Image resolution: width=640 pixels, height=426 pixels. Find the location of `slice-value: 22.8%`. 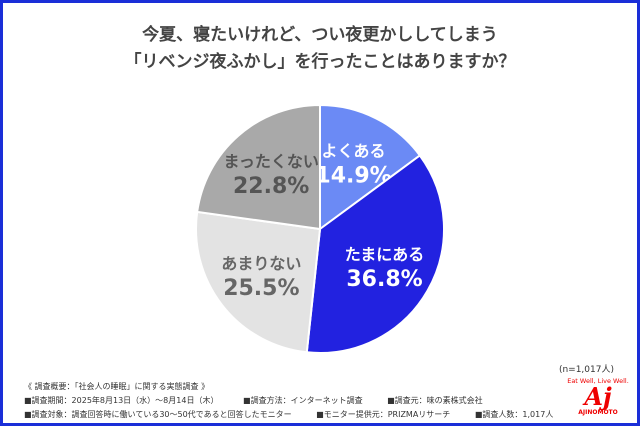

slice-value: 22.8% is located at coordinates (271, 186).